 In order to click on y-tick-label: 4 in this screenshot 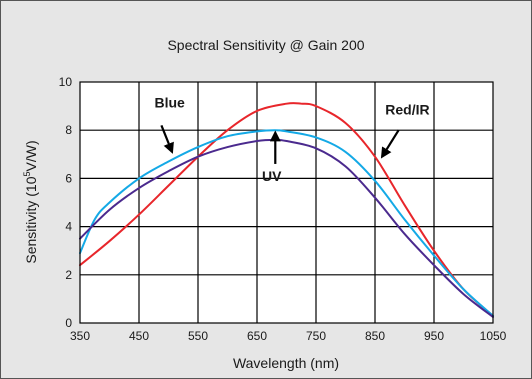, I will do `click(68, 227)`.